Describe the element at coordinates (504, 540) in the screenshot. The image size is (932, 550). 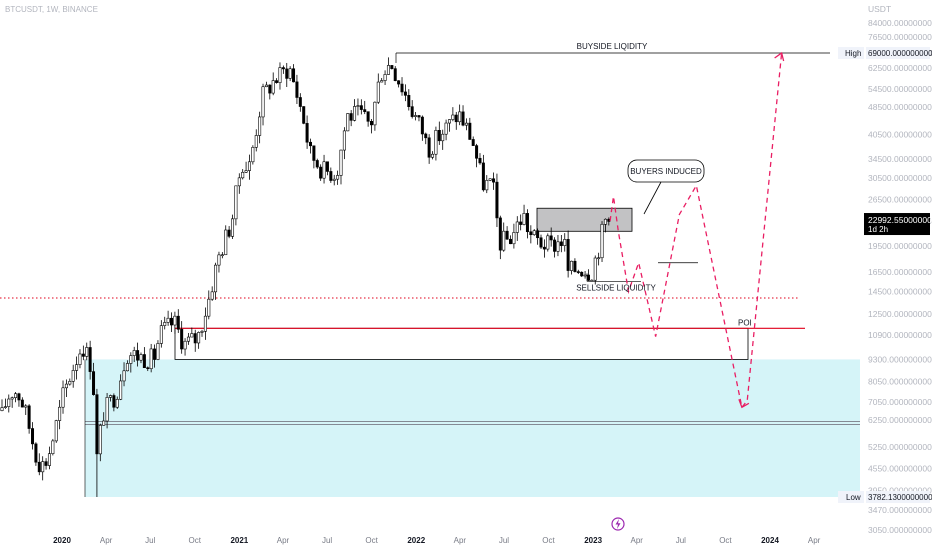
I see `time-axis-tick: Jul` at that location.